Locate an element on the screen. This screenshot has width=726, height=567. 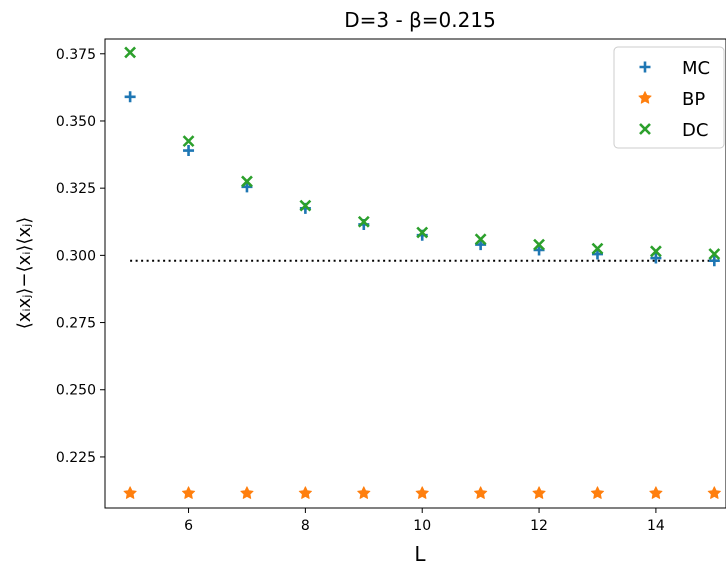
x-tick-label: 8 is located at coordinates (305, 526).